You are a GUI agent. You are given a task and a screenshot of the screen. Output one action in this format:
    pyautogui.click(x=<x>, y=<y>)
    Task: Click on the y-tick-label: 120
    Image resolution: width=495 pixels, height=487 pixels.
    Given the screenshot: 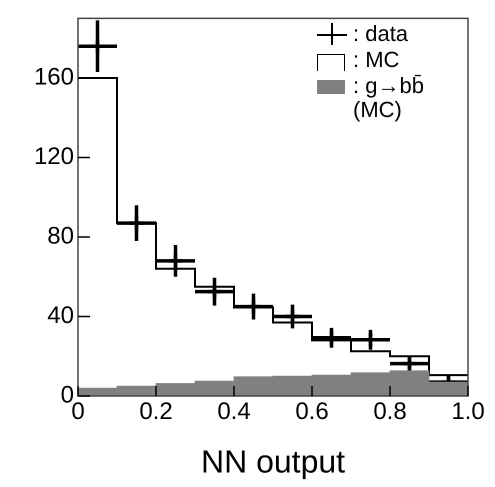 What is the action you would take?
    pyautogui.click(x=54, y=156)
    